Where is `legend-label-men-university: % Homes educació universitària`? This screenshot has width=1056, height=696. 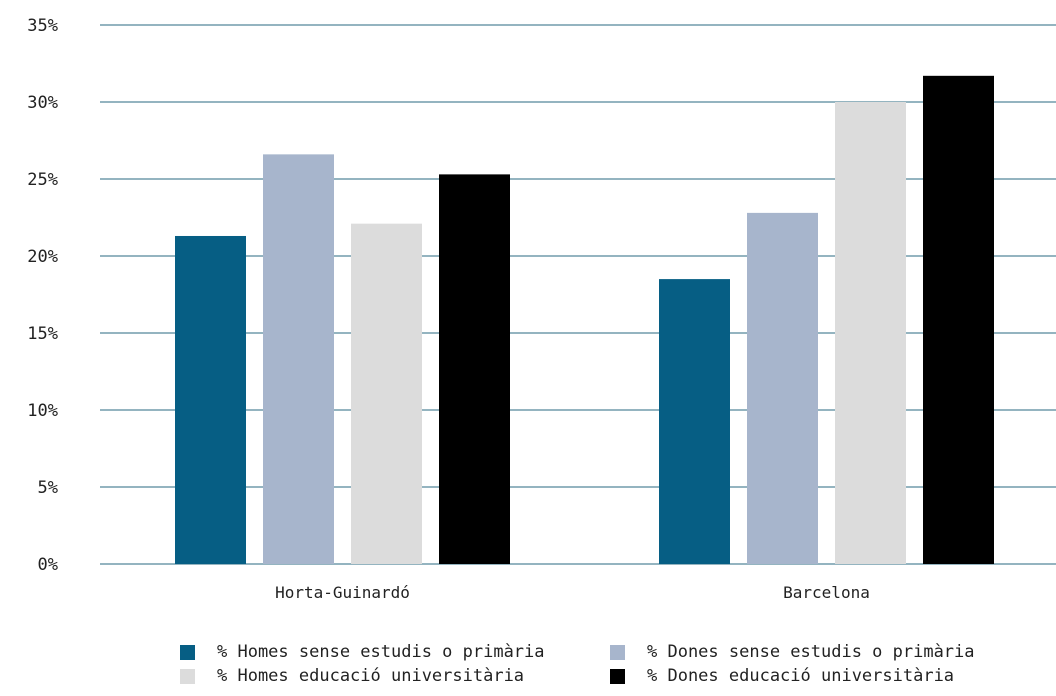
legend-label-men-university: % Homes educació universitària is located at coordinates (371, 676).